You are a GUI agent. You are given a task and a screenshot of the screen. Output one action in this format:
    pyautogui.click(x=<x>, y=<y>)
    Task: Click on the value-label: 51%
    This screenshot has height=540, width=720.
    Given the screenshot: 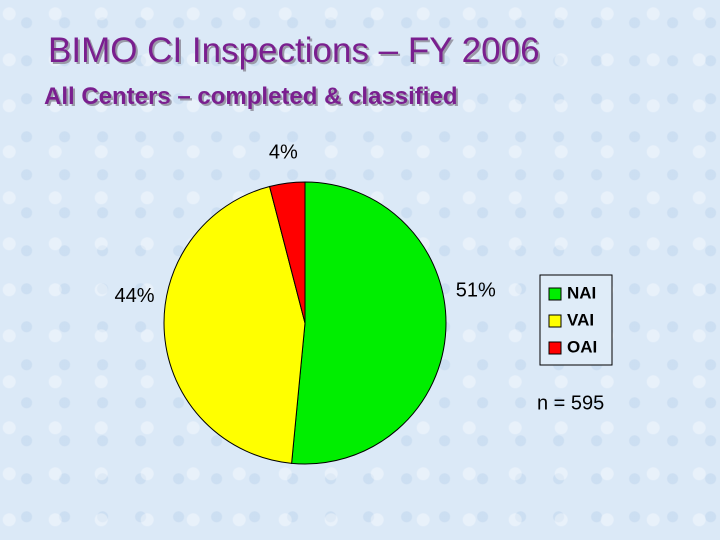 What is the action you would take?
    pyautogui.click(x=476, y=290)
    